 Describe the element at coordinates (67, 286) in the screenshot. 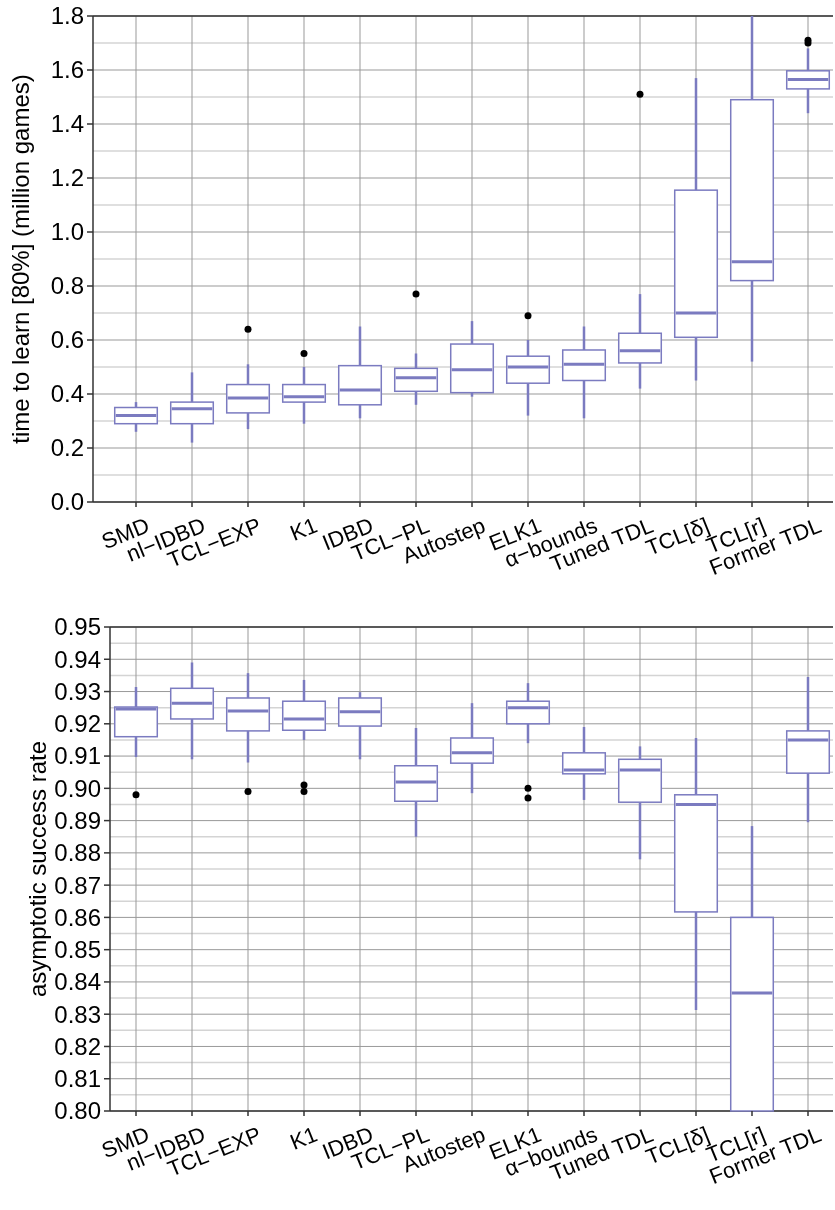

I see `y-tick-label: 0.8` at that location.